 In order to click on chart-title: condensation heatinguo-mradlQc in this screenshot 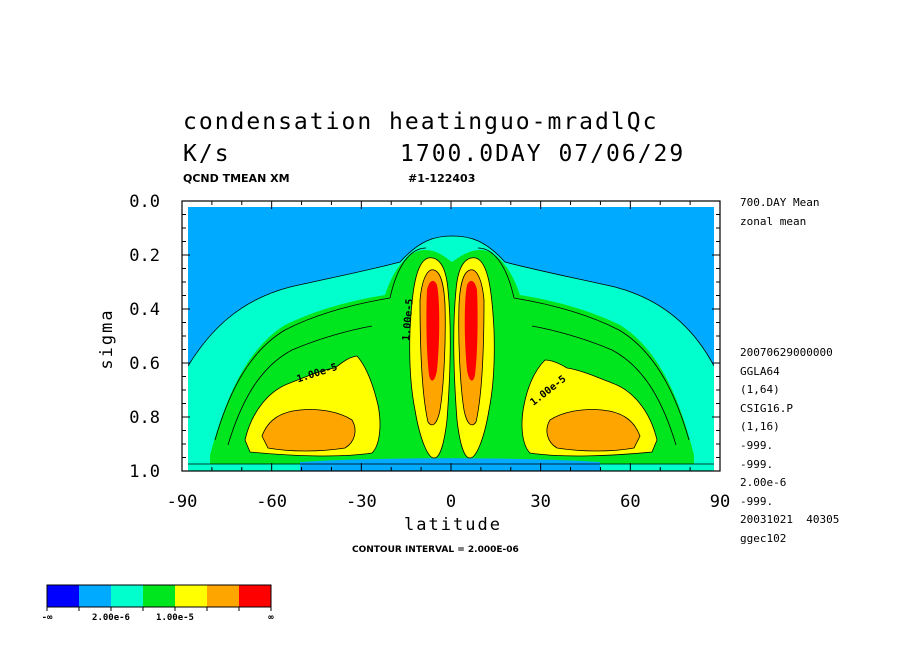, I will do `click(421, 122)`.